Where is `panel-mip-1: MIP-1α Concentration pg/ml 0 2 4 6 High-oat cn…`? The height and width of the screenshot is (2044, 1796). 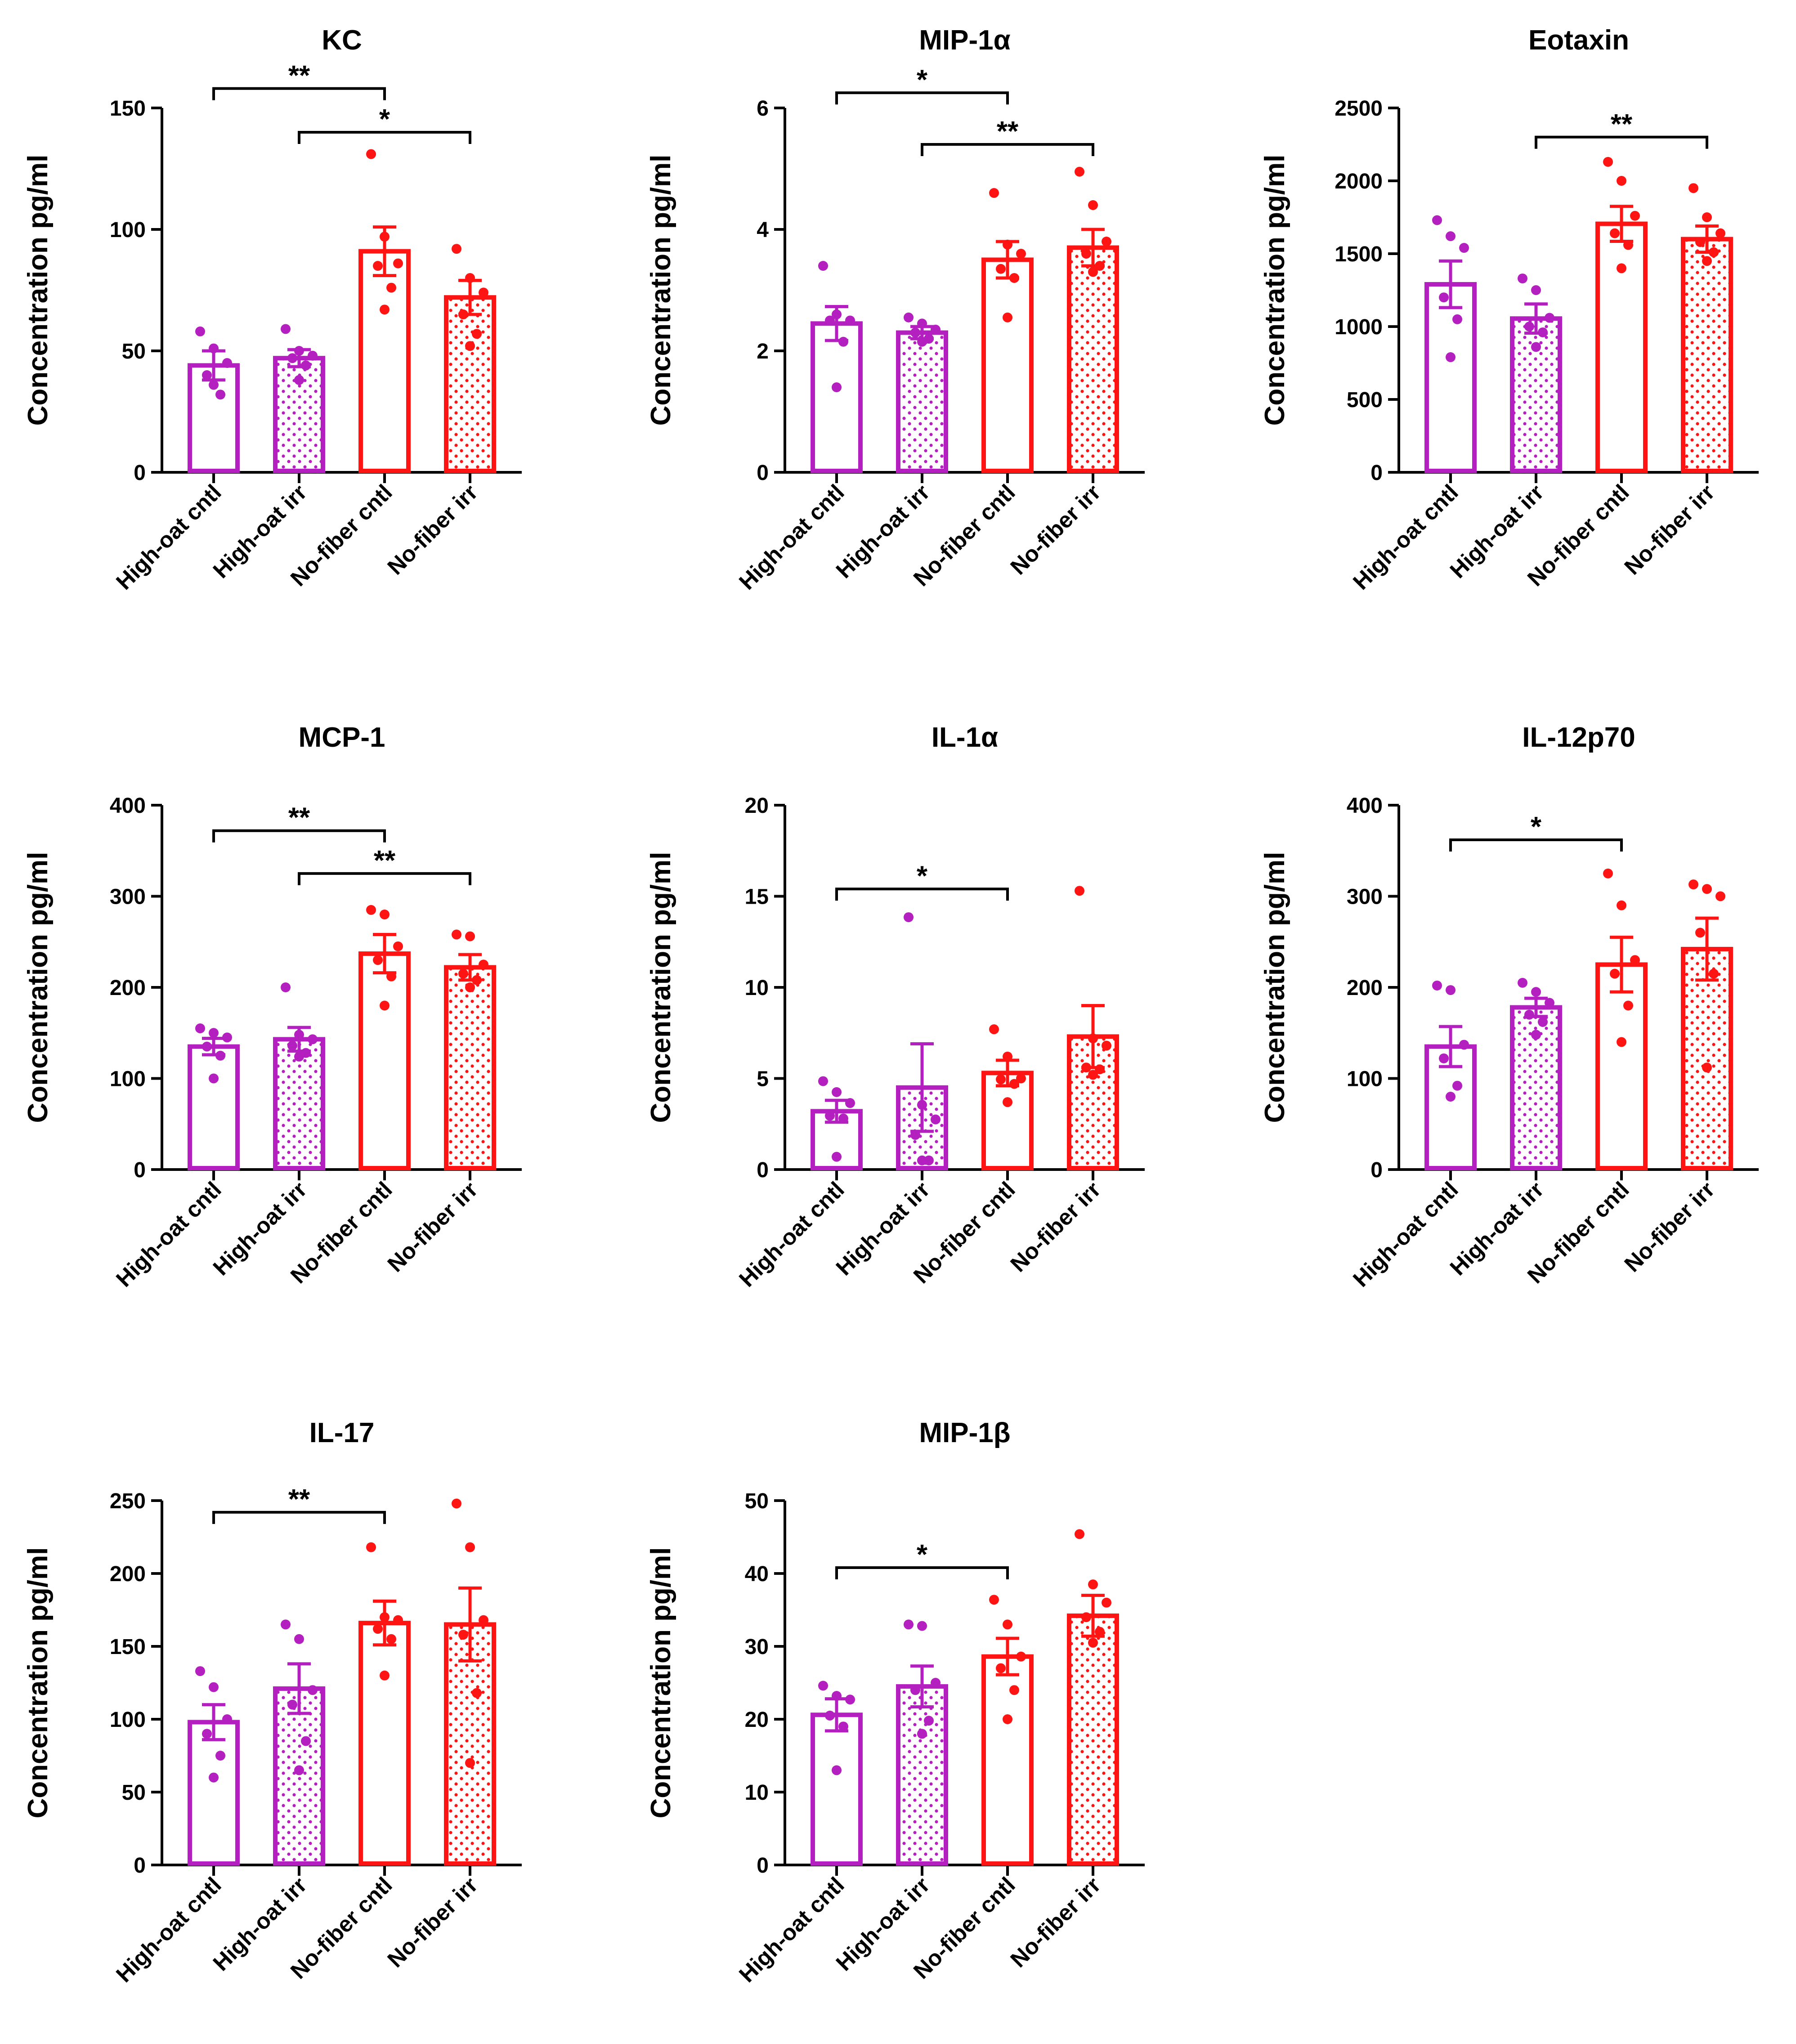 panel-mip-1: MIP-1α Concentration pg/ml 0 2 4 6 High-oat cn… is located at coordinates (895, 310).